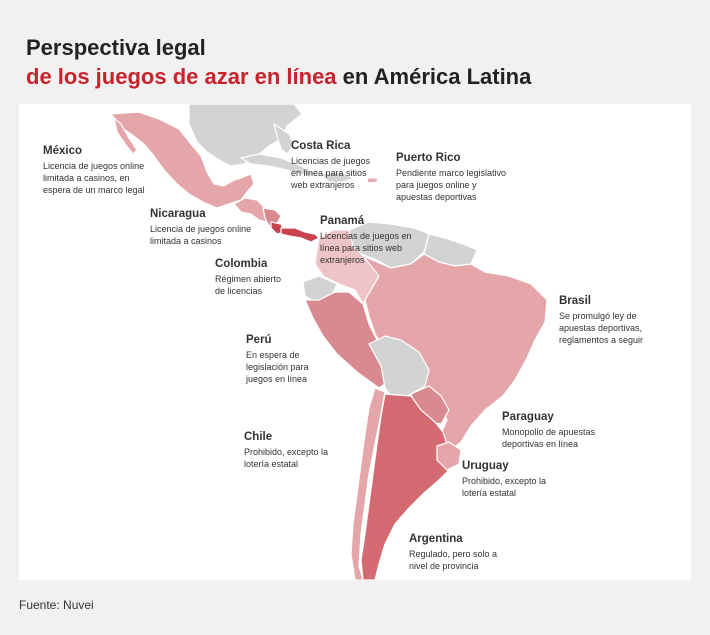  I want to click on country-name: Argentina, so click(436, 539).